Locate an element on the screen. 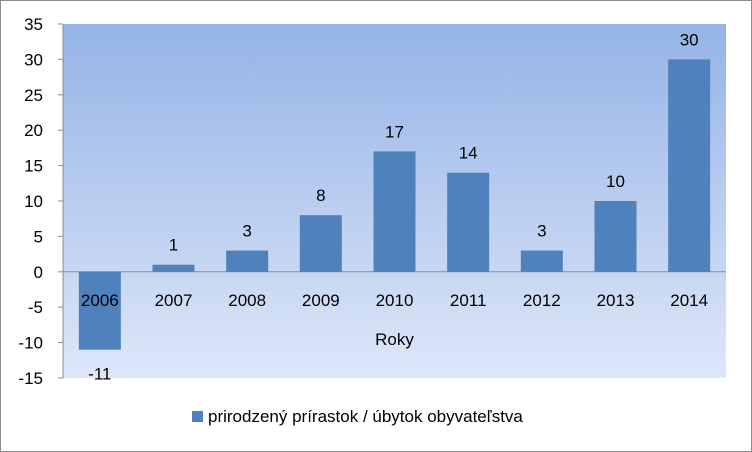  y-tick-label: 20 is located at coordinates (33, 130).